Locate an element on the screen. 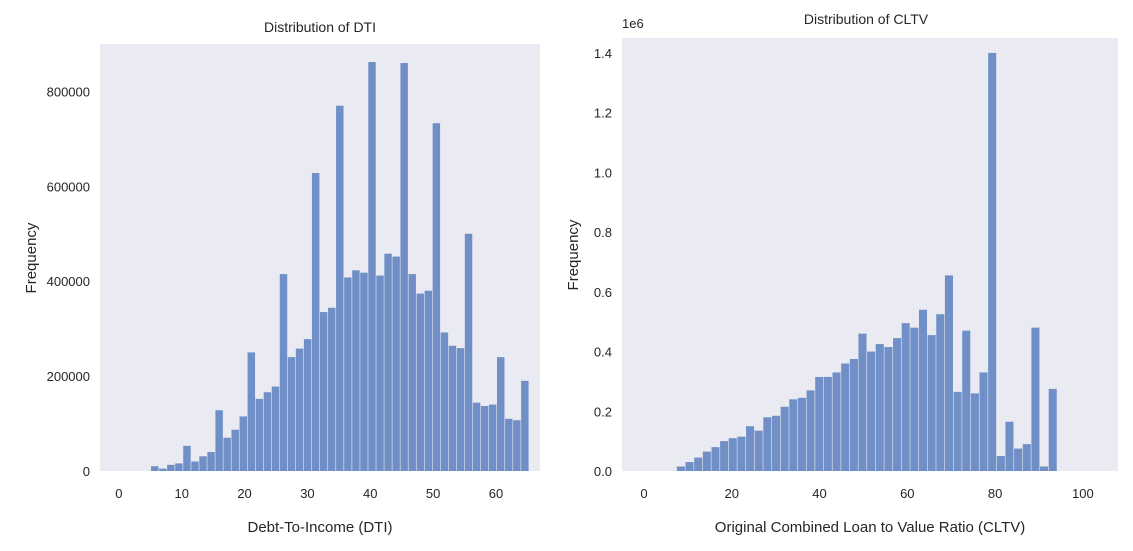 The image size is (1133, 551). dti-y-tick-label: 600000 is located at coordinates (68, 186).